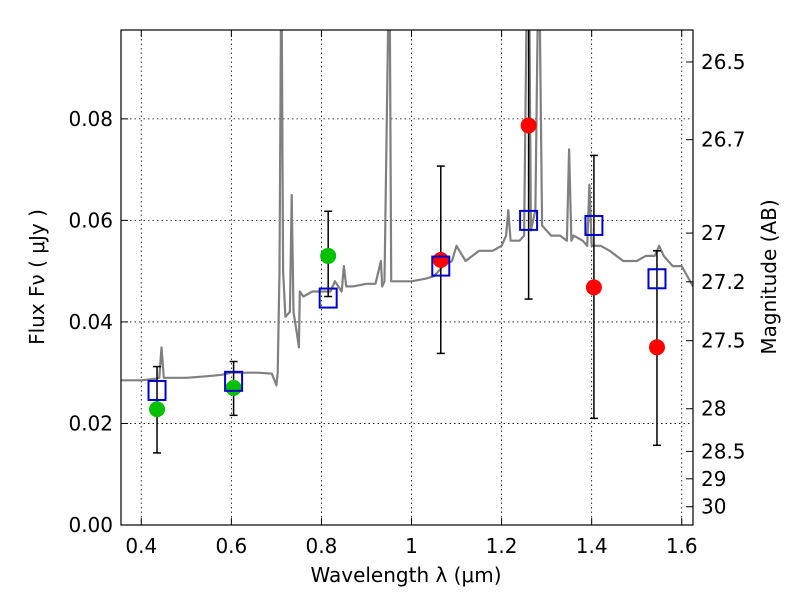 This screenshot has height=600, width=800. Describe the element at coordinates (90, 525) in the screenshot. I see `y-tick-label: 0.00` at that location.